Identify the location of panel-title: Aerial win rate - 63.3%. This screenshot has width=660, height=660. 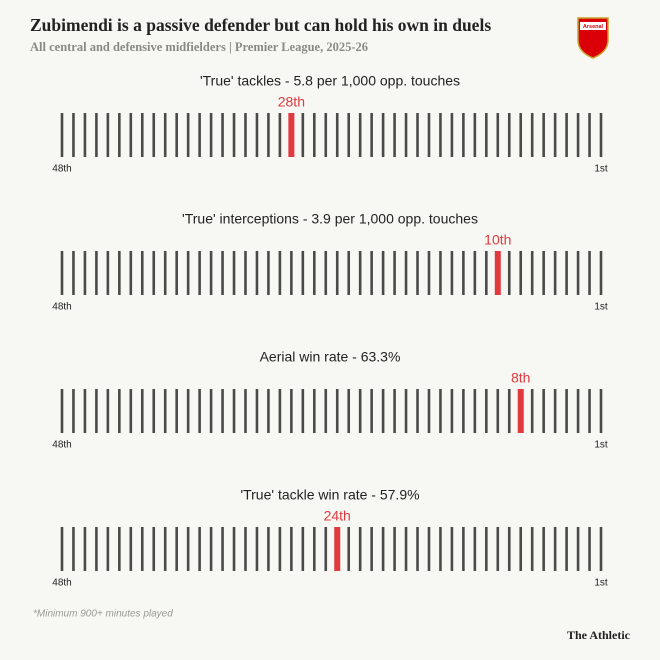
(330, 357).